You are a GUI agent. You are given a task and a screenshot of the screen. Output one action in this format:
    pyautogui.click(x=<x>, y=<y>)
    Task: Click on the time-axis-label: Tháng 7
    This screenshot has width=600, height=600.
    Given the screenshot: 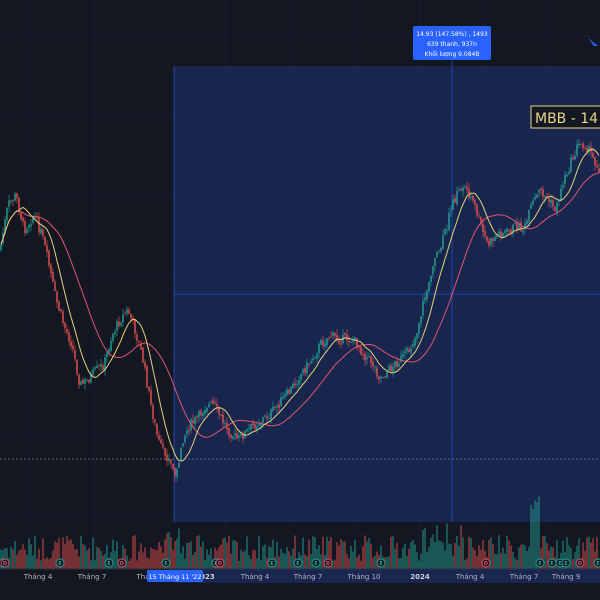 What is the action you would take?
    pyautogui.click(x=308, y=577)
    